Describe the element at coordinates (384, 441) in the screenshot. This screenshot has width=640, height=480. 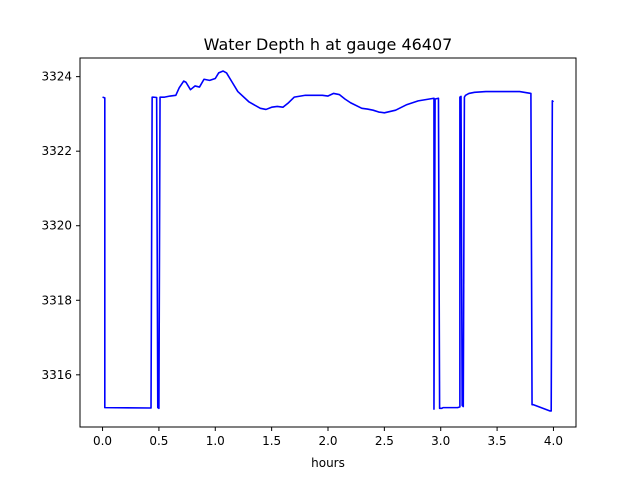
I see `x-tick-label: 2.5` at that location.